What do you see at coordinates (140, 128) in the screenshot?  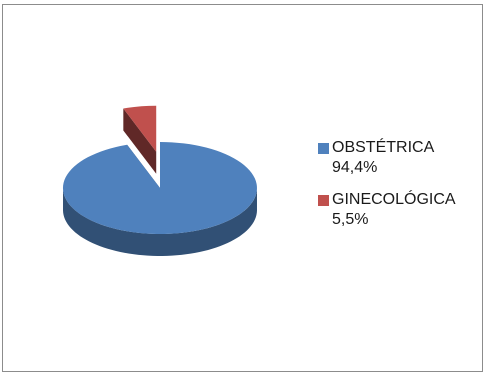 I see `slice-ginecologica` at bounding box center [140, 128].